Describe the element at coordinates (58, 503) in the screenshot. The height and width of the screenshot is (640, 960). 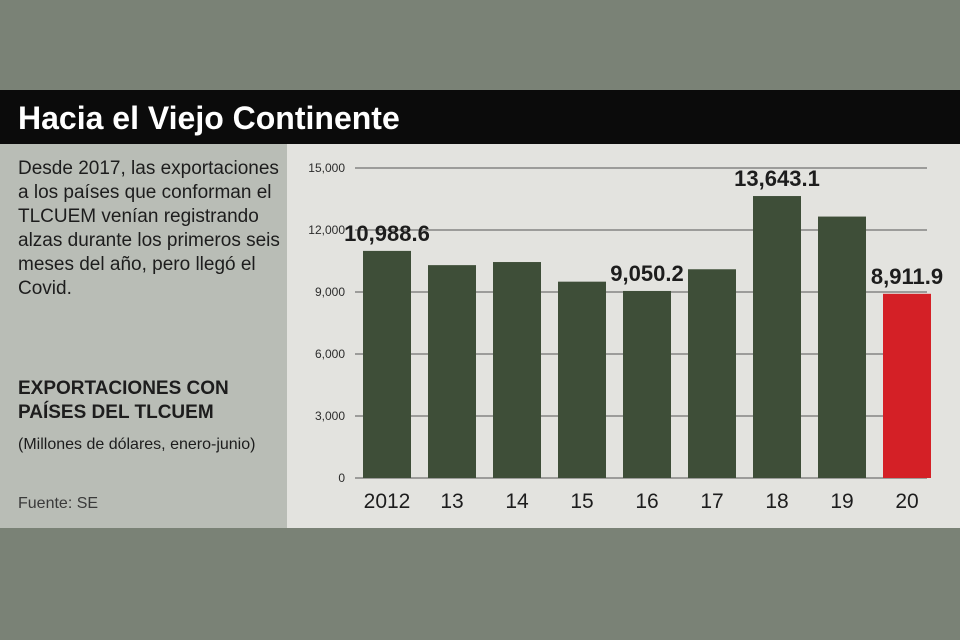
I see `source-note: Fuente: SE` at that location.